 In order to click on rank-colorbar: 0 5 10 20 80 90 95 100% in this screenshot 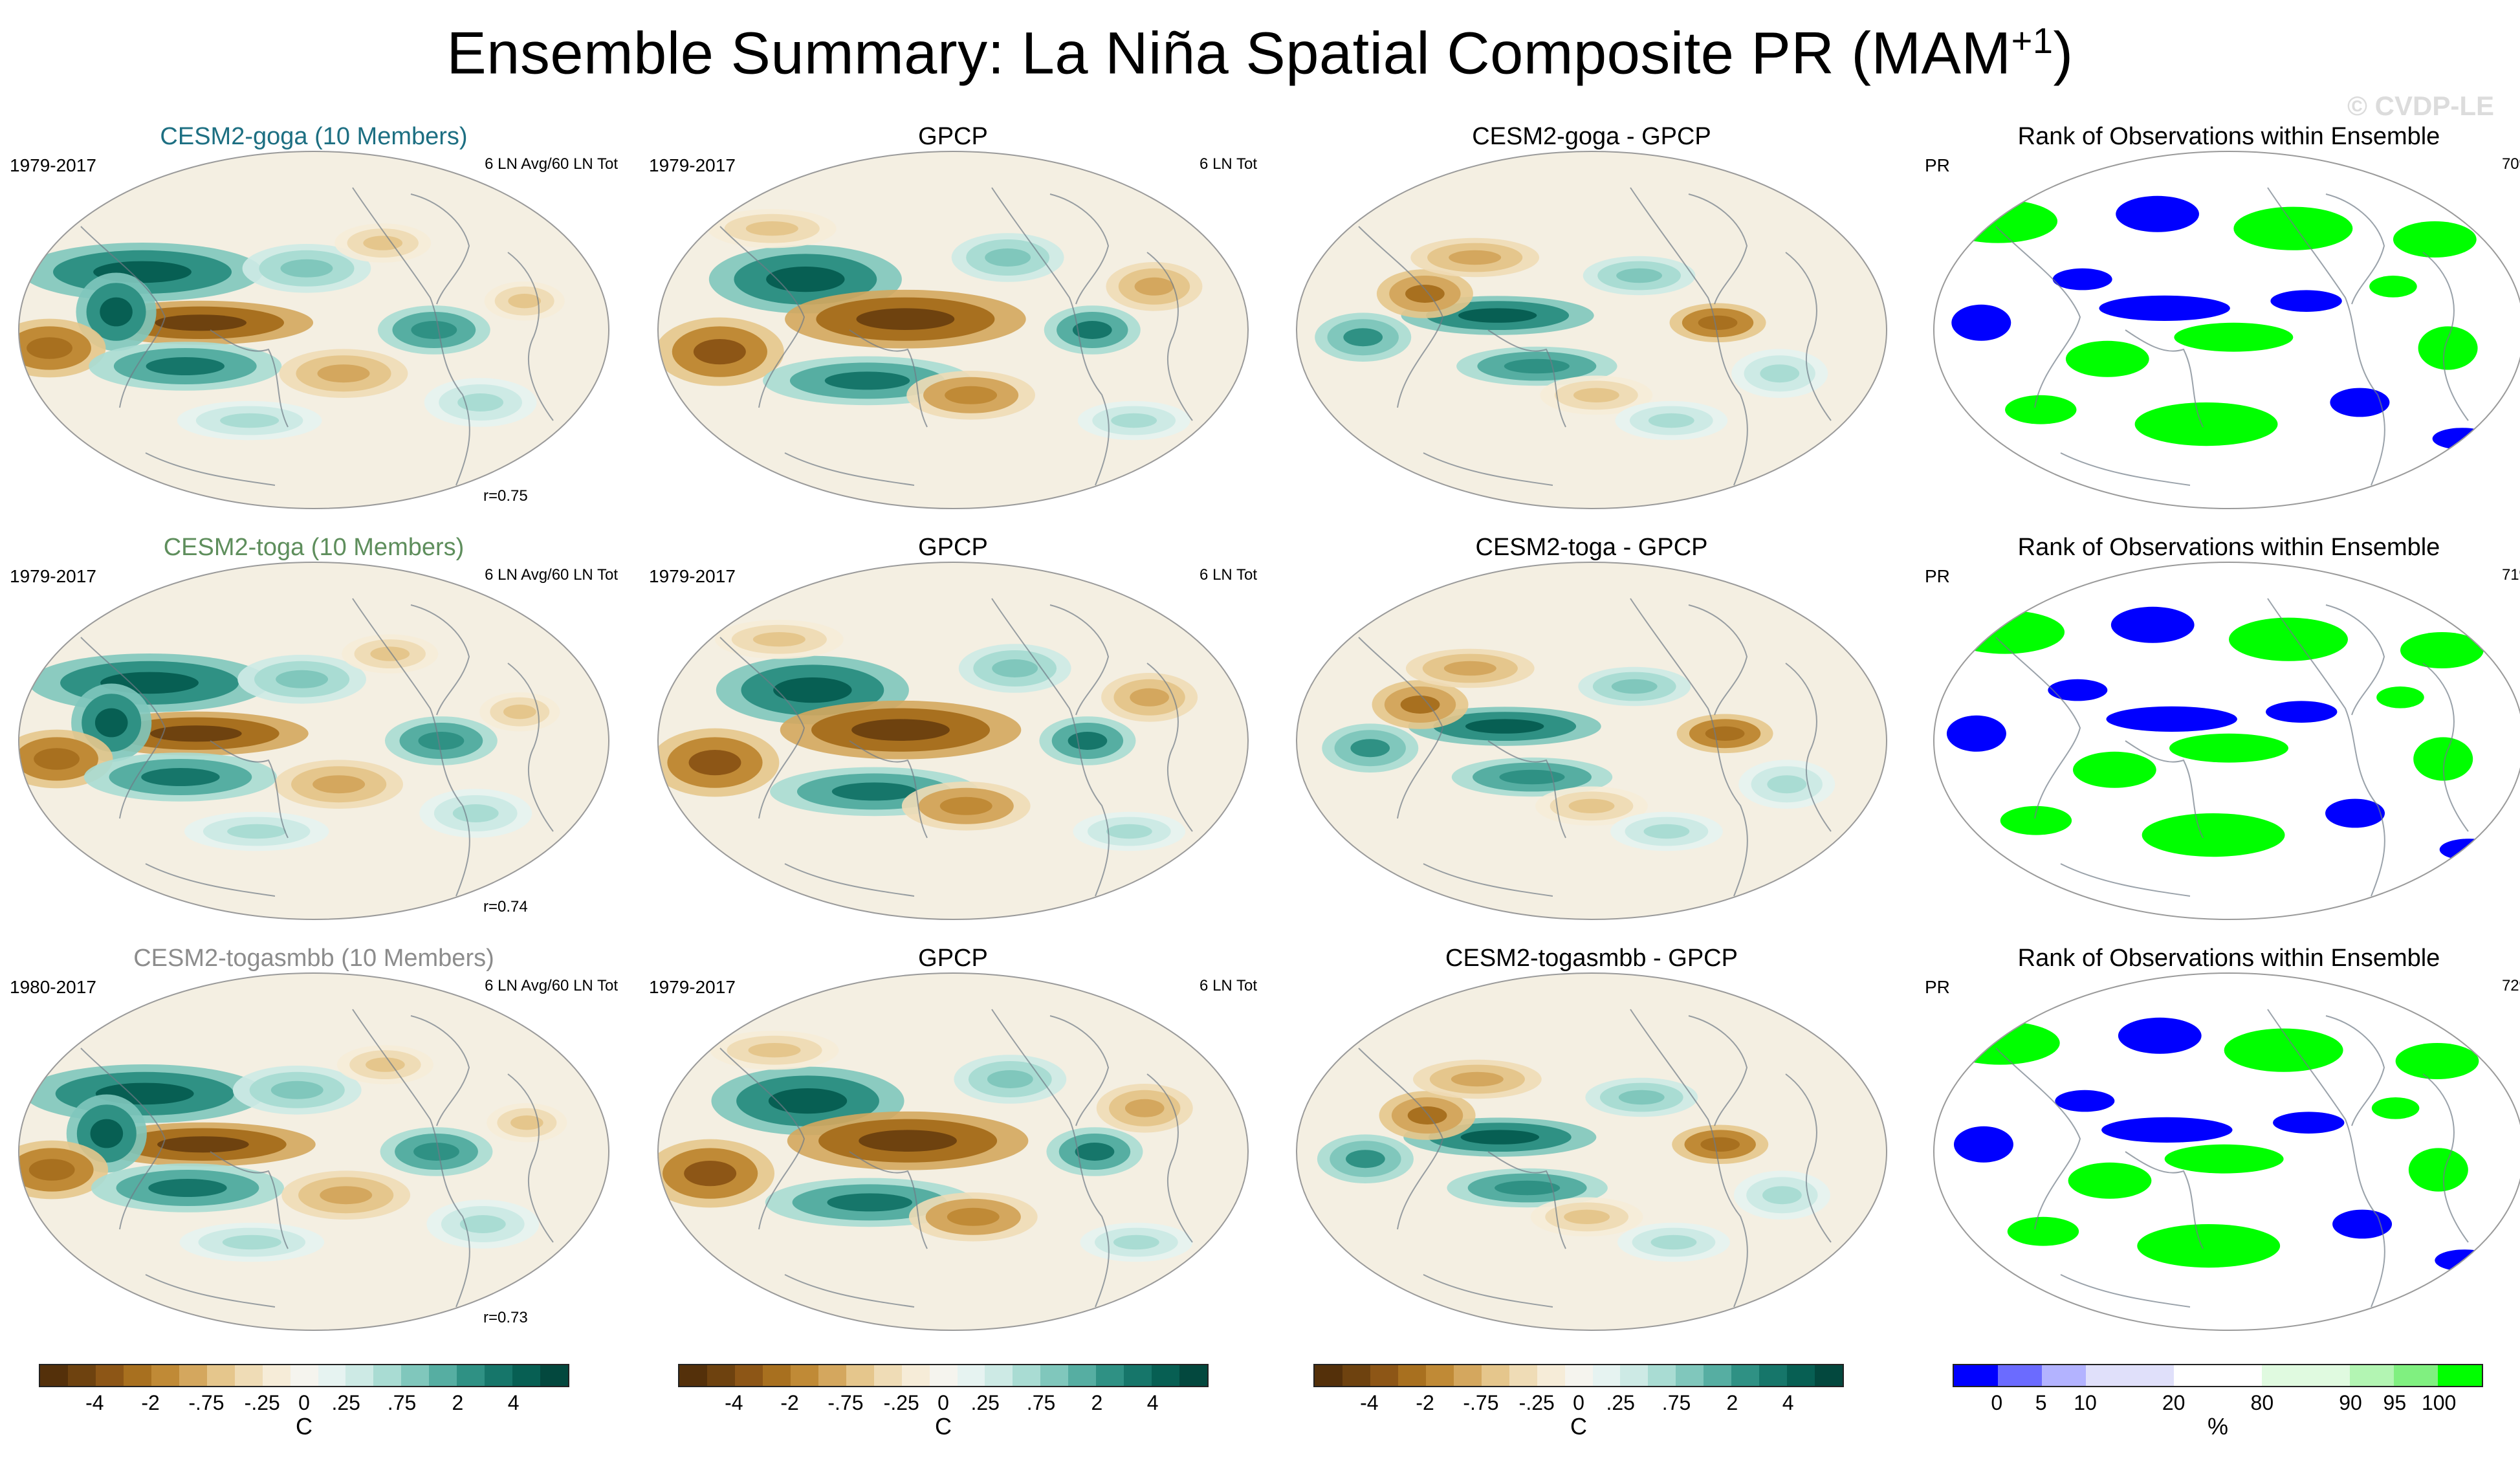, I will do `click(2218, 1402)`.